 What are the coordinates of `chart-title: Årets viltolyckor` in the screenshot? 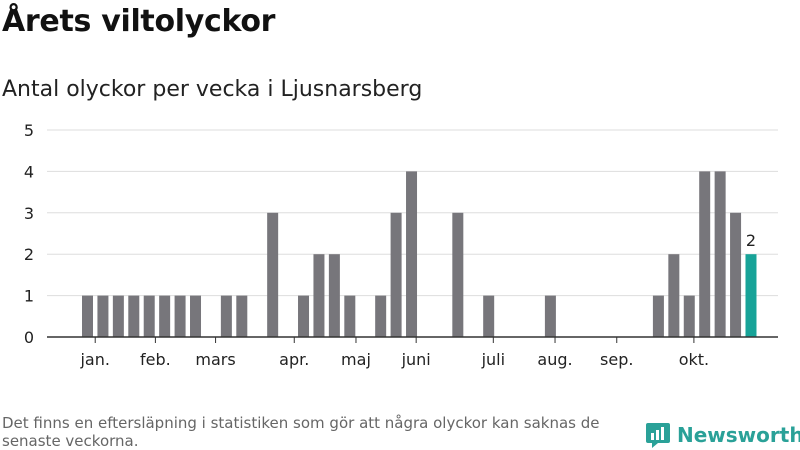 It's located at (139, 21).